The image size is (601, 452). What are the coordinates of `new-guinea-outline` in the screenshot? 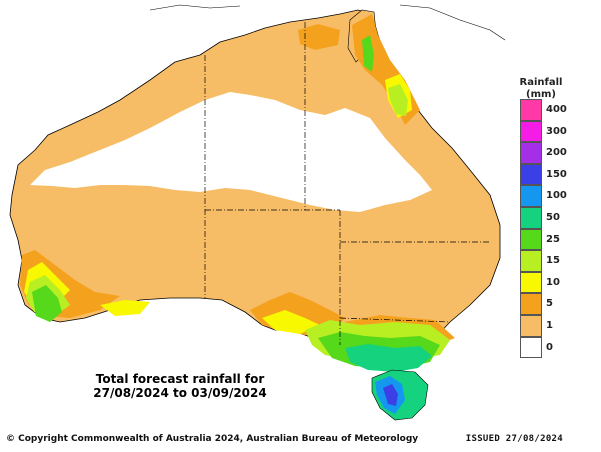 It's located at (452, 22).